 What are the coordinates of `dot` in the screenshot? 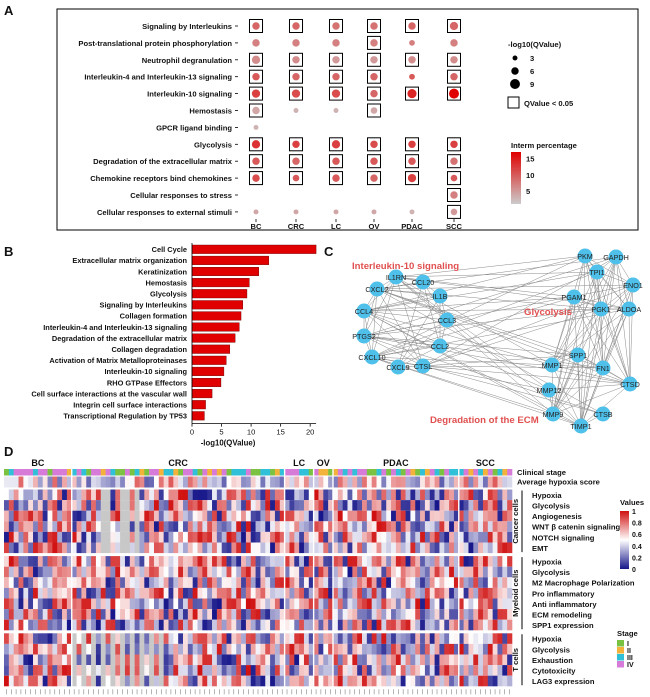 It's located at (256, 43).